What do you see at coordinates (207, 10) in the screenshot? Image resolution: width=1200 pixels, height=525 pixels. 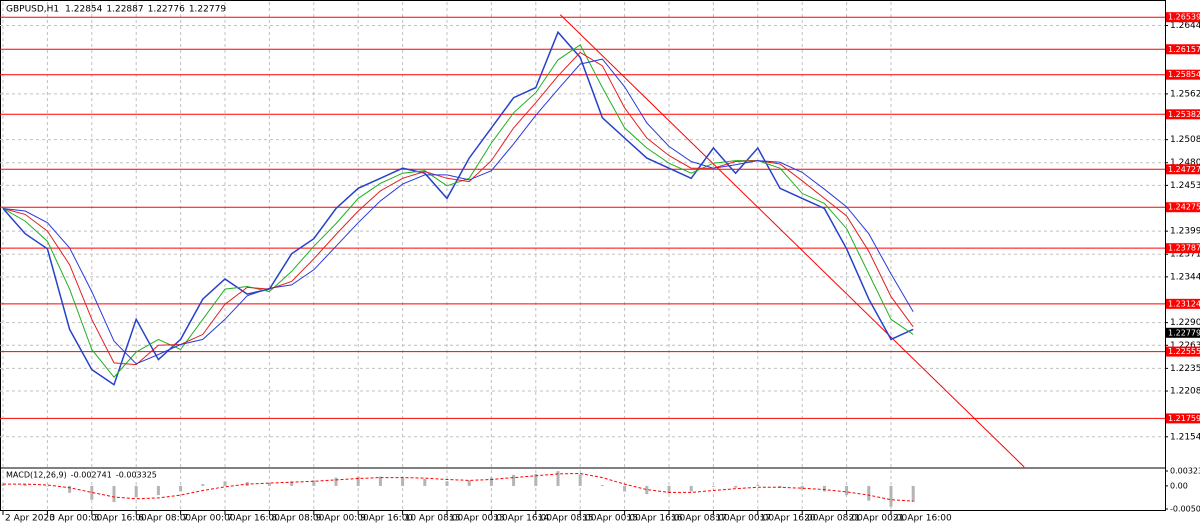 I see `ohlc-value: 1.22779` at bounding box center [207, 10].